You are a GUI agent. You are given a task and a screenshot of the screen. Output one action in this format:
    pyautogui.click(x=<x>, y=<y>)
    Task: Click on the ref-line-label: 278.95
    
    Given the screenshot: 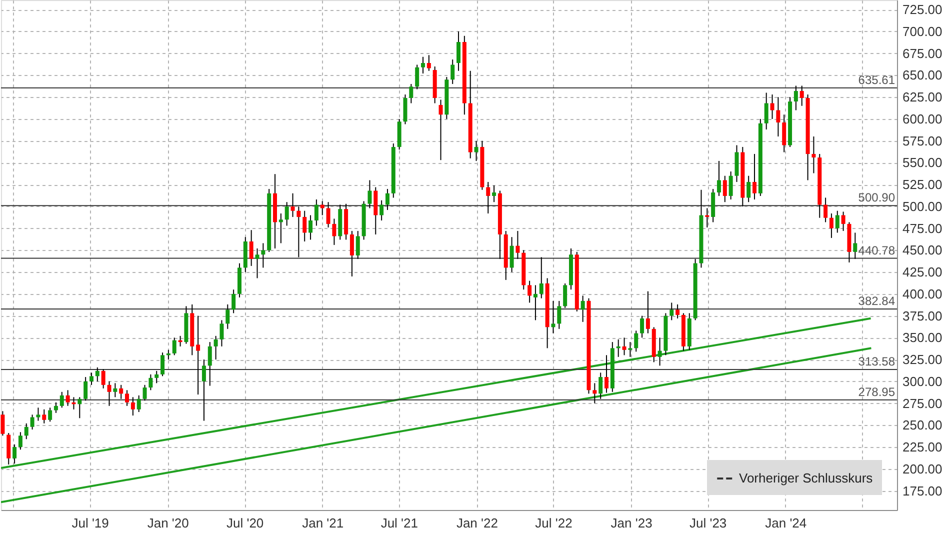 What is the action you would take?
    pyautogui.click(x=877, y=391)
    